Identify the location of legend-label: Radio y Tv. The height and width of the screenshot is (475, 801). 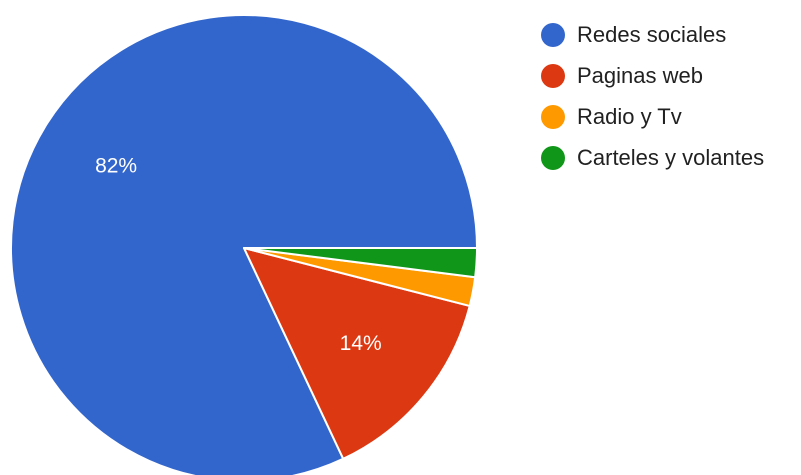
(629, 116).